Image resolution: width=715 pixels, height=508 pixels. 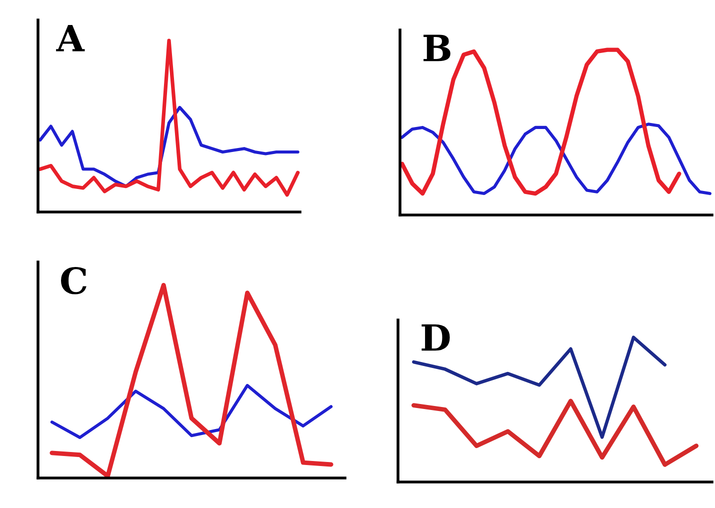 I want to click on chart-title: A, so click(x=70, y=38).